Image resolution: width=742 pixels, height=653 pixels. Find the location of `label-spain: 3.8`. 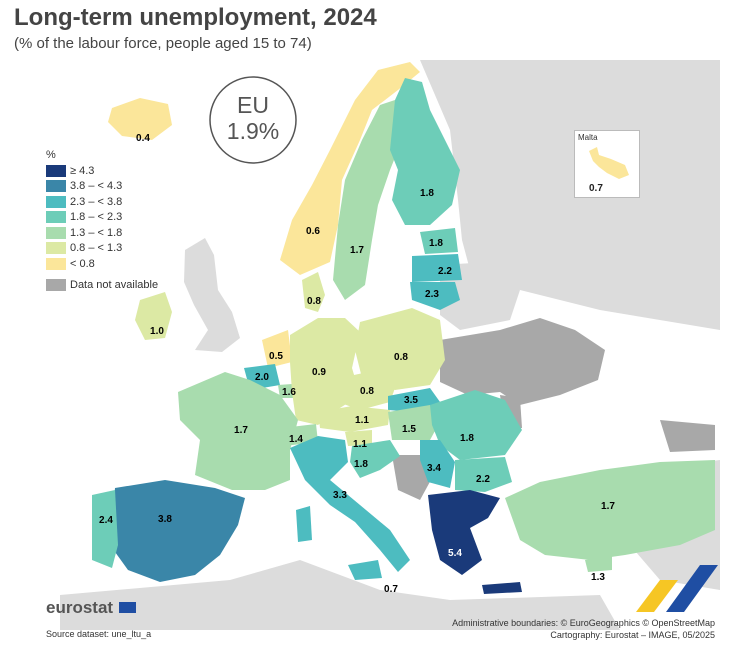

label-spain: 3.8 is located at coordinates (165, 519).